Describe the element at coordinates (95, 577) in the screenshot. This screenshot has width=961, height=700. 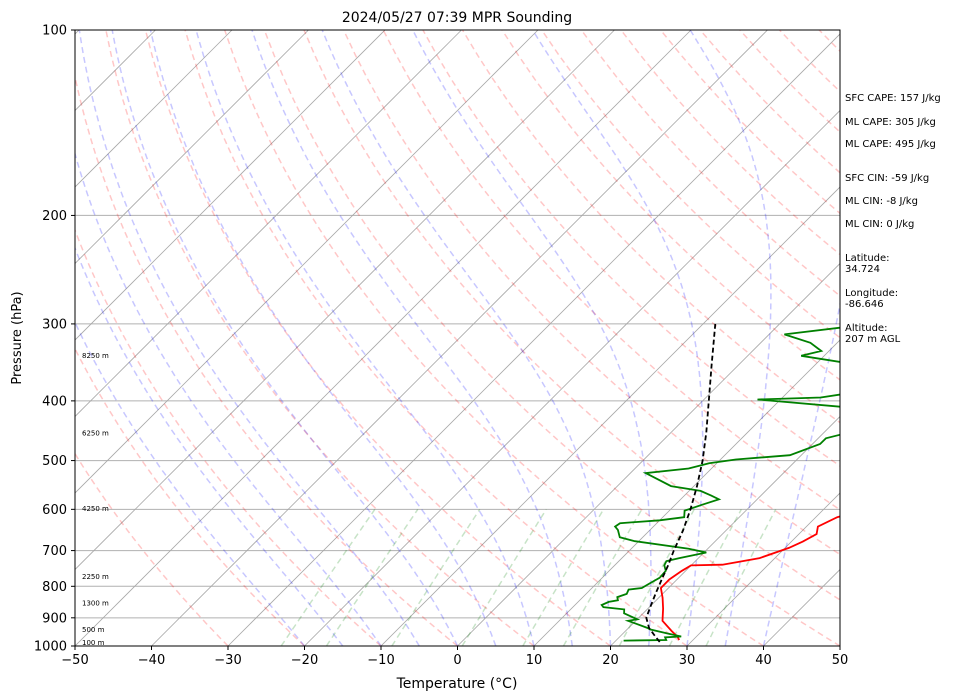
I see `height-label: 2250 m` at that location.